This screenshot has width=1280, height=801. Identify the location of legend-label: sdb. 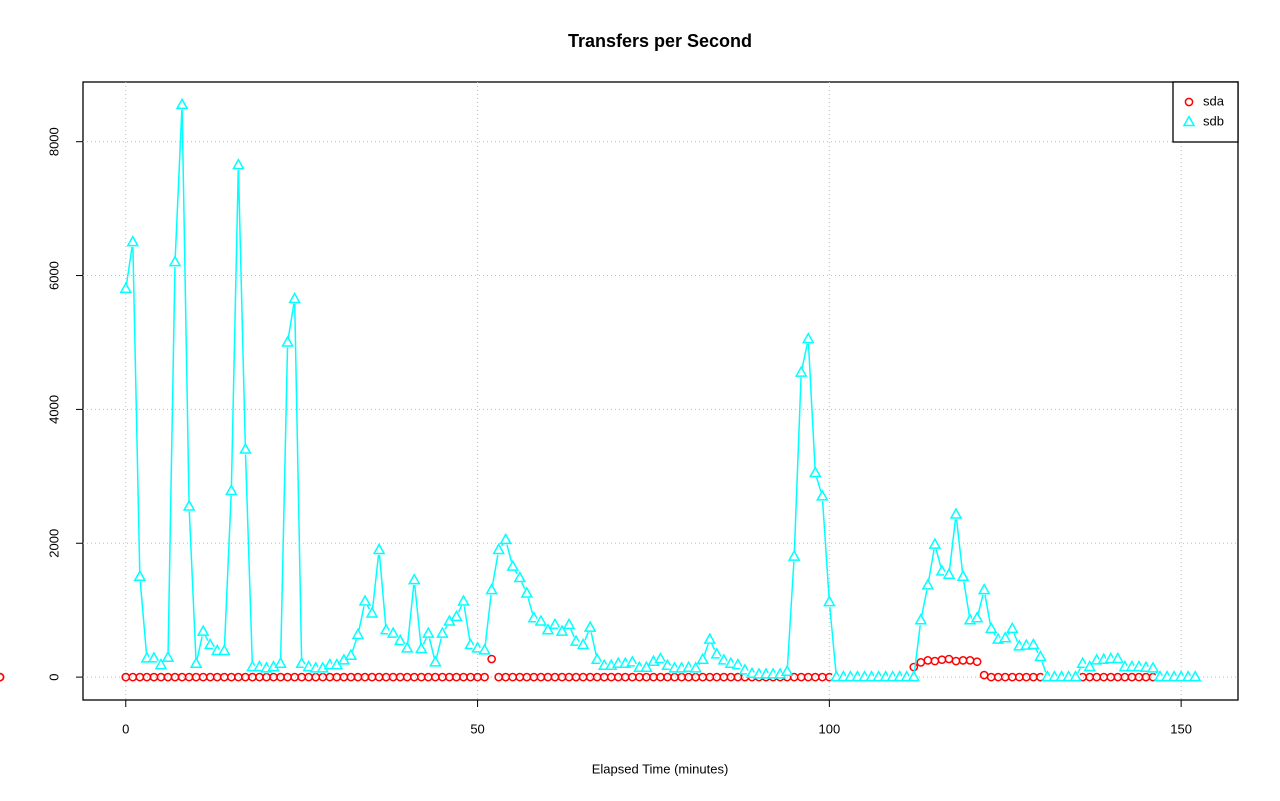
(1213, 120).